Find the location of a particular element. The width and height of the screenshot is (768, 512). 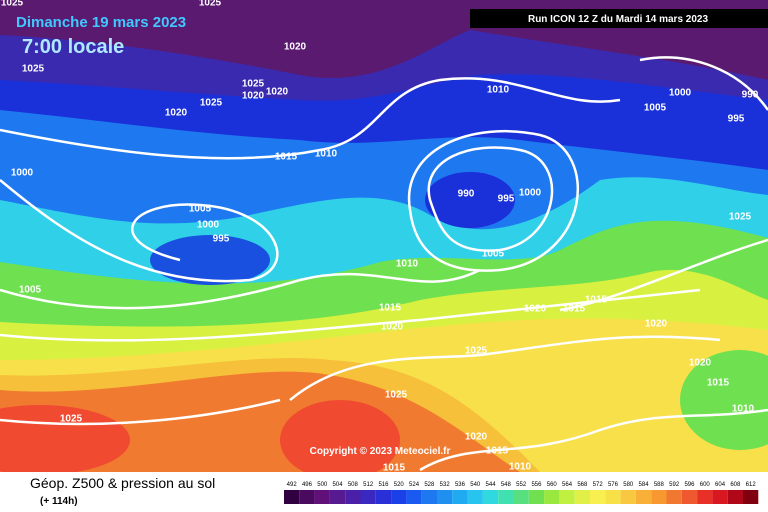

footer-lead: (+ 114h) is located at coordinates (59, 501).